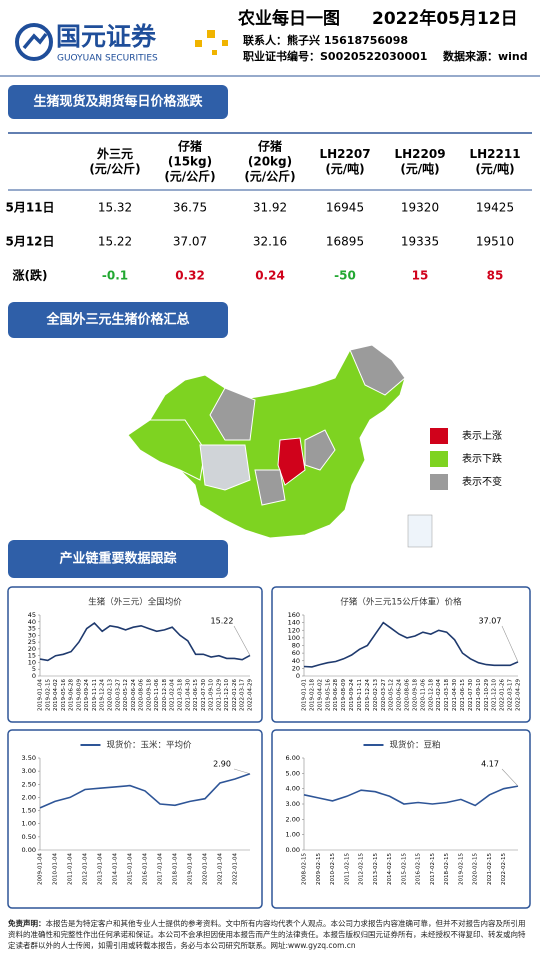 The width and height of the screenshot is (540, 960). I want to click on x-tick-label: 2011-02-15, so click(347, 869).